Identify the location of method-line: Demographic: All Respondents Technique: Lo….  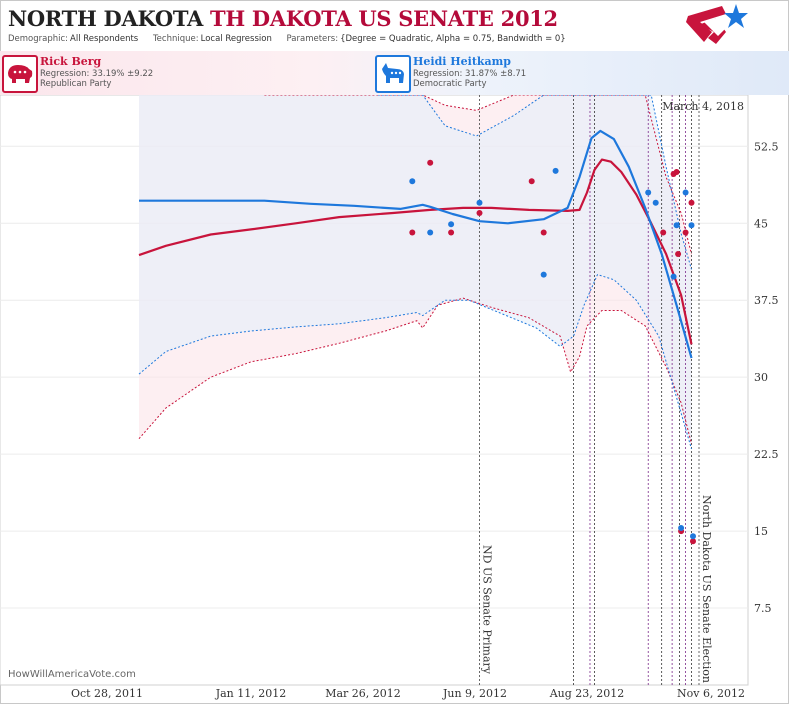
(293, 39).